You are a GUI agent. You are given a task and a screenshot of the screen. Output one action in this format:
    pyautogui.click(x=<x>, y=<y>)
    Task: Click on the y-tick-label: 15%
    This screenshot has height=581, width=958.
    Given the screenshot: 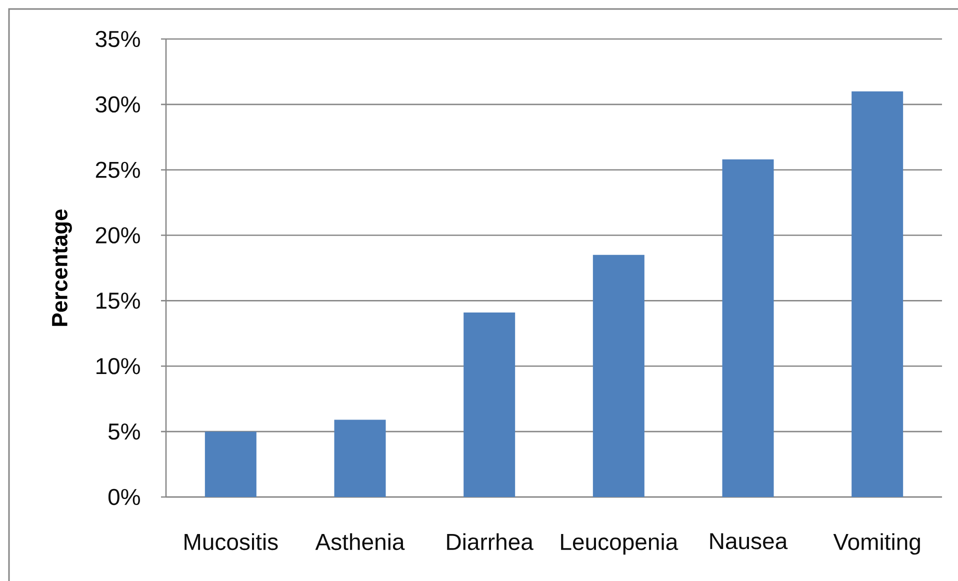 What is the action you would take?
    pyautogui.click(x=118, y=300)
    